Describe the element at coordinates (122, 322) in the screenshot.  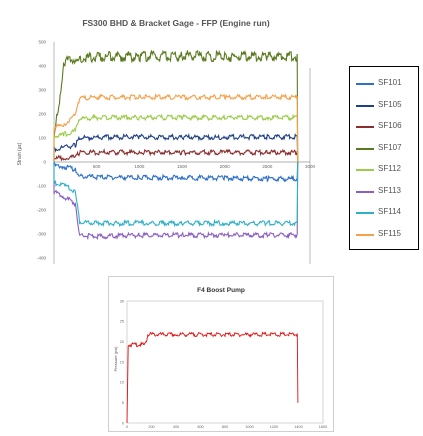
I see `y-tick-label: 25` at that location.